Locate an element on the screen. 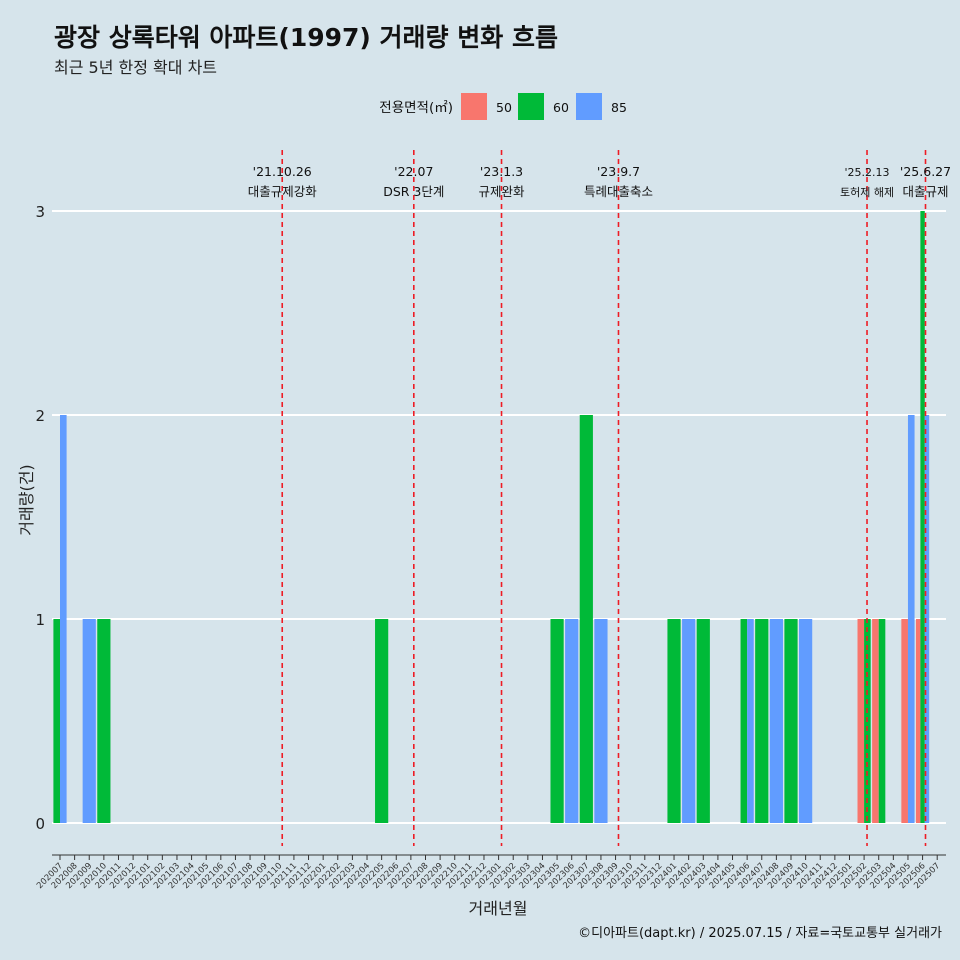  event-date-label: '22.07 is located at coordinates (413, 171).